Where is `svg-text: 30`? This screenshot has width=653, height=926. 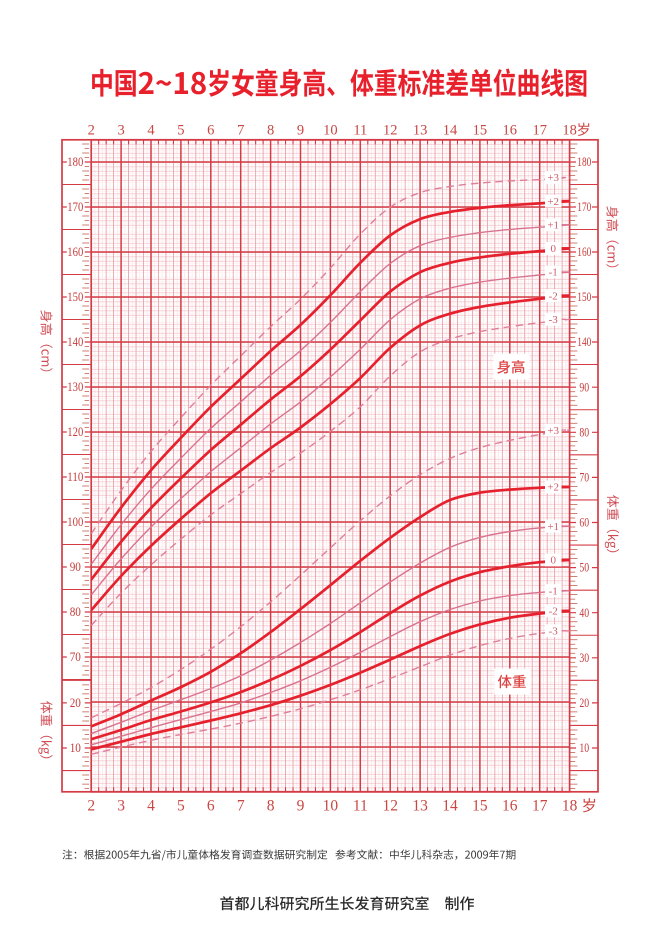
svg-text: 30 is located at coordinates (584, 658).